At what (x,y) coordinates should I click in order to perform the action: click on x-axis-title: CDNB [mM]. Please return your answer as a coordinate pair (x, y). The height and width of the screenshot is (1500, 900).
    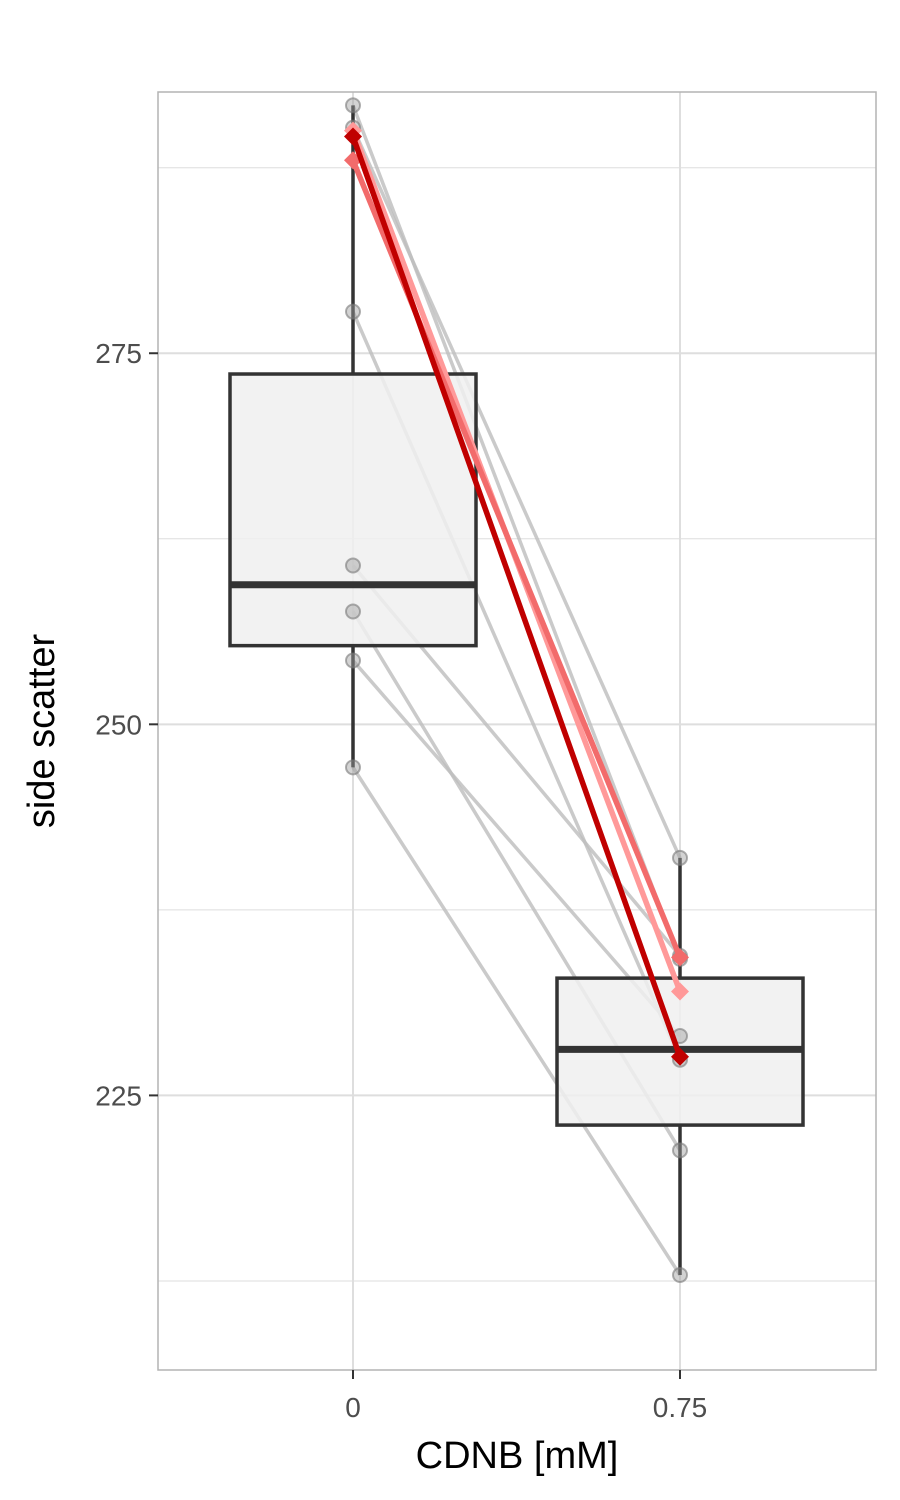
    Looking at the image, I should click on (517, 1456).